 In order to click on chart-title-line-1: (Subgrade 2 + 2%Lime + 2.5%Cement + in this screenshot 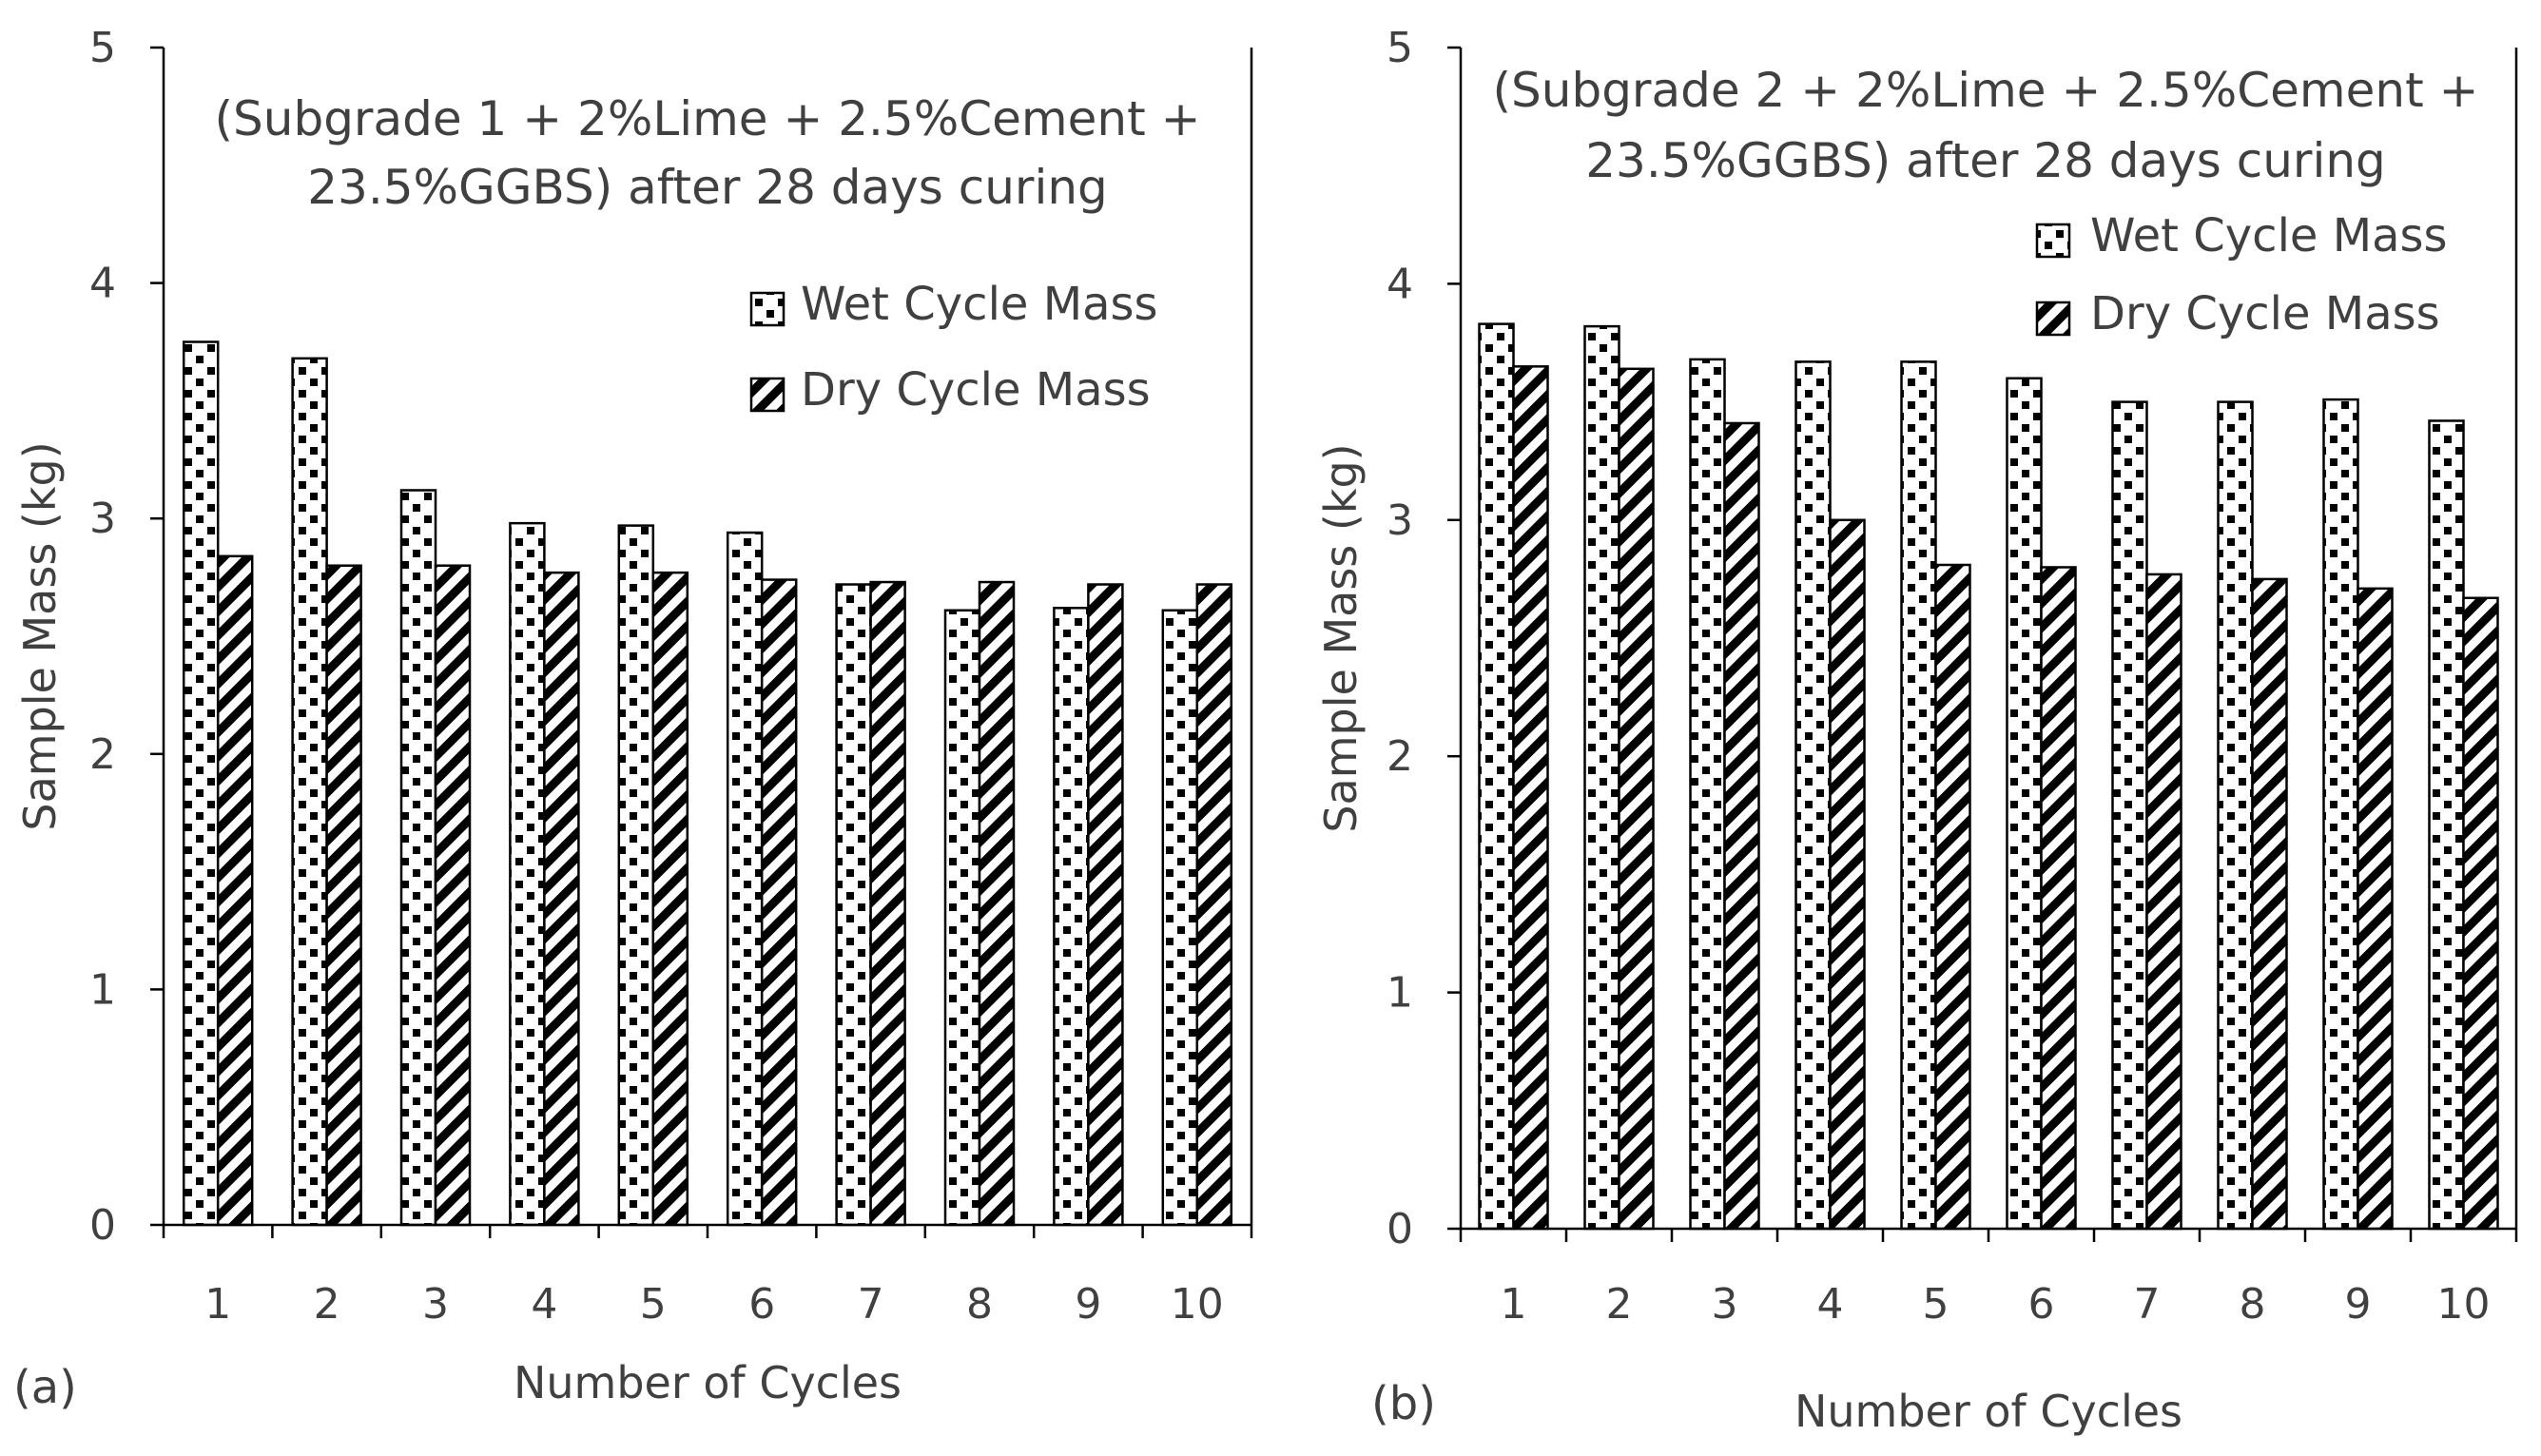, I will do `click(1986, 91)`.